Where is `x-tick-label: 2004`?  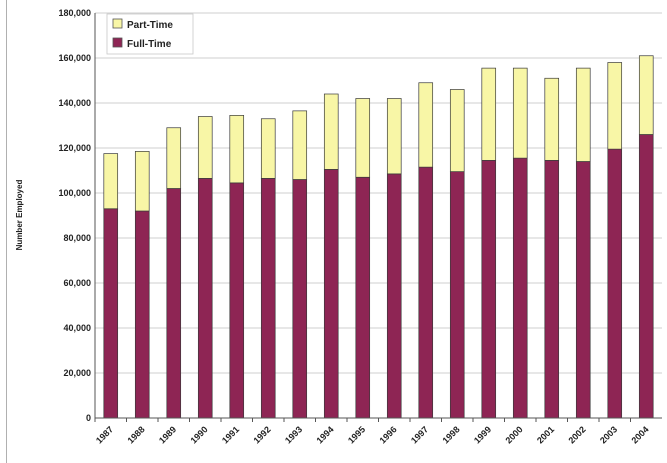
x-tick-label: 2004 is located at coordinates (639, 434).